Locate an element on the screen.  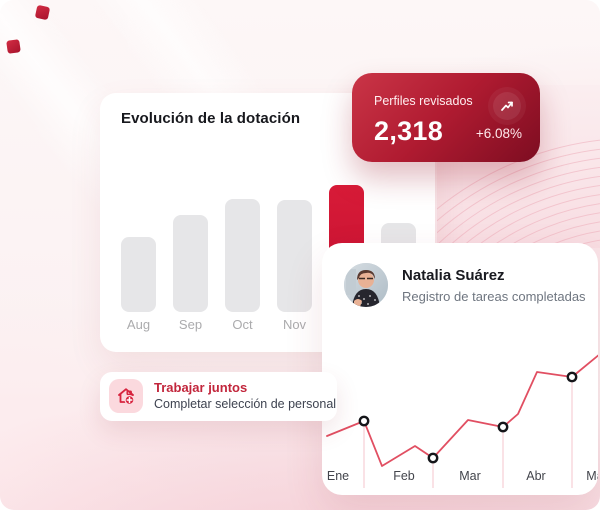
profiles-reviewed-card: Perfiles revisados 2,318 +6.08% is located at coordinates (446, 117).